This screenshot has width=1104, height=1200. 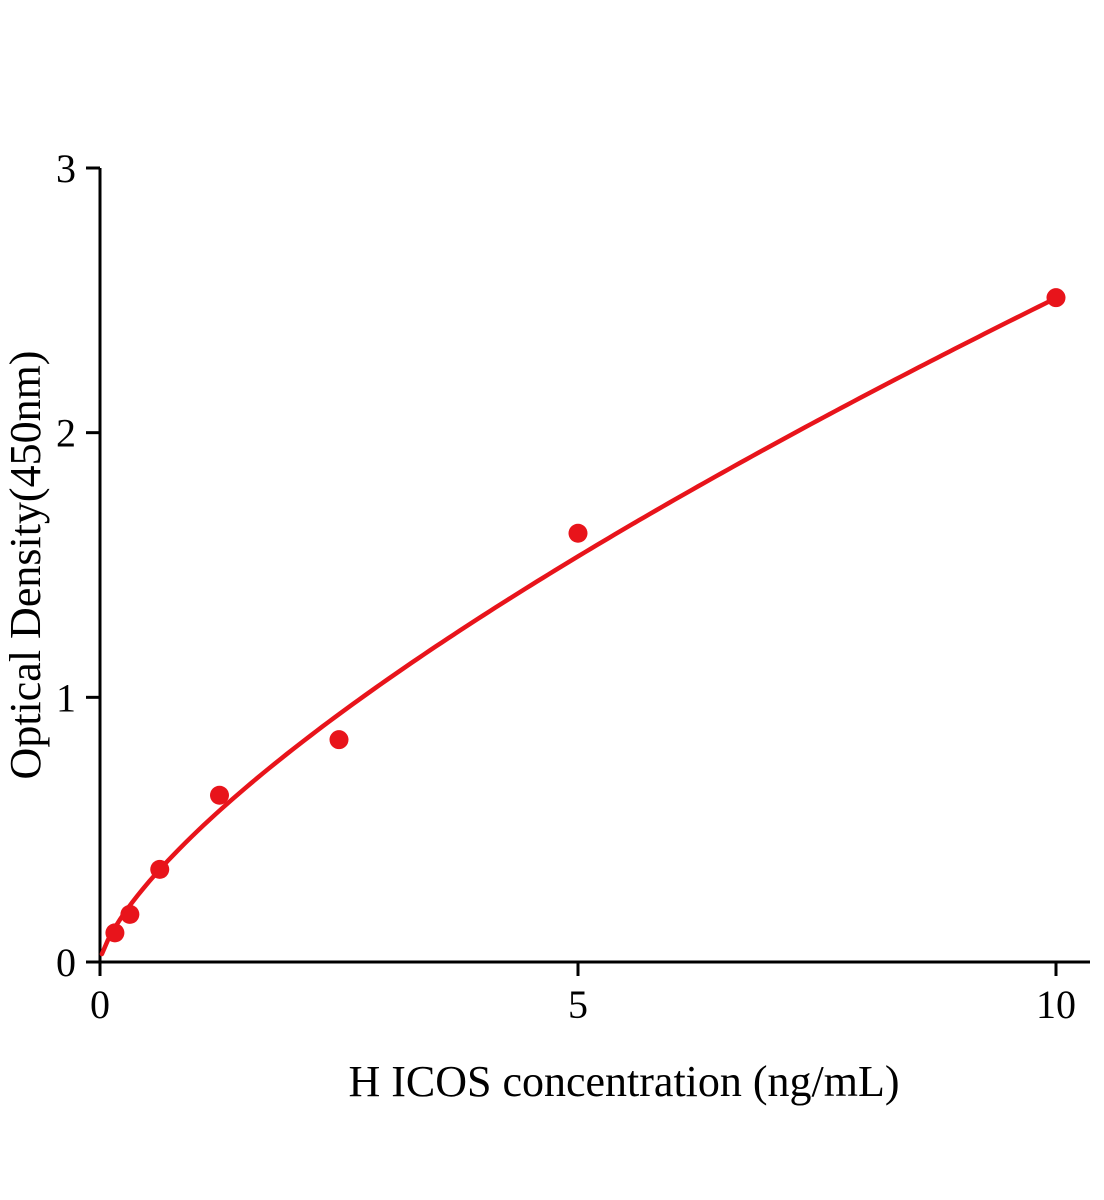 What do you see at coordinates (25, 565) in the screenshot?
I see `y-axis-label: Optical Density(450nm)` at bounding box center [25, 565].